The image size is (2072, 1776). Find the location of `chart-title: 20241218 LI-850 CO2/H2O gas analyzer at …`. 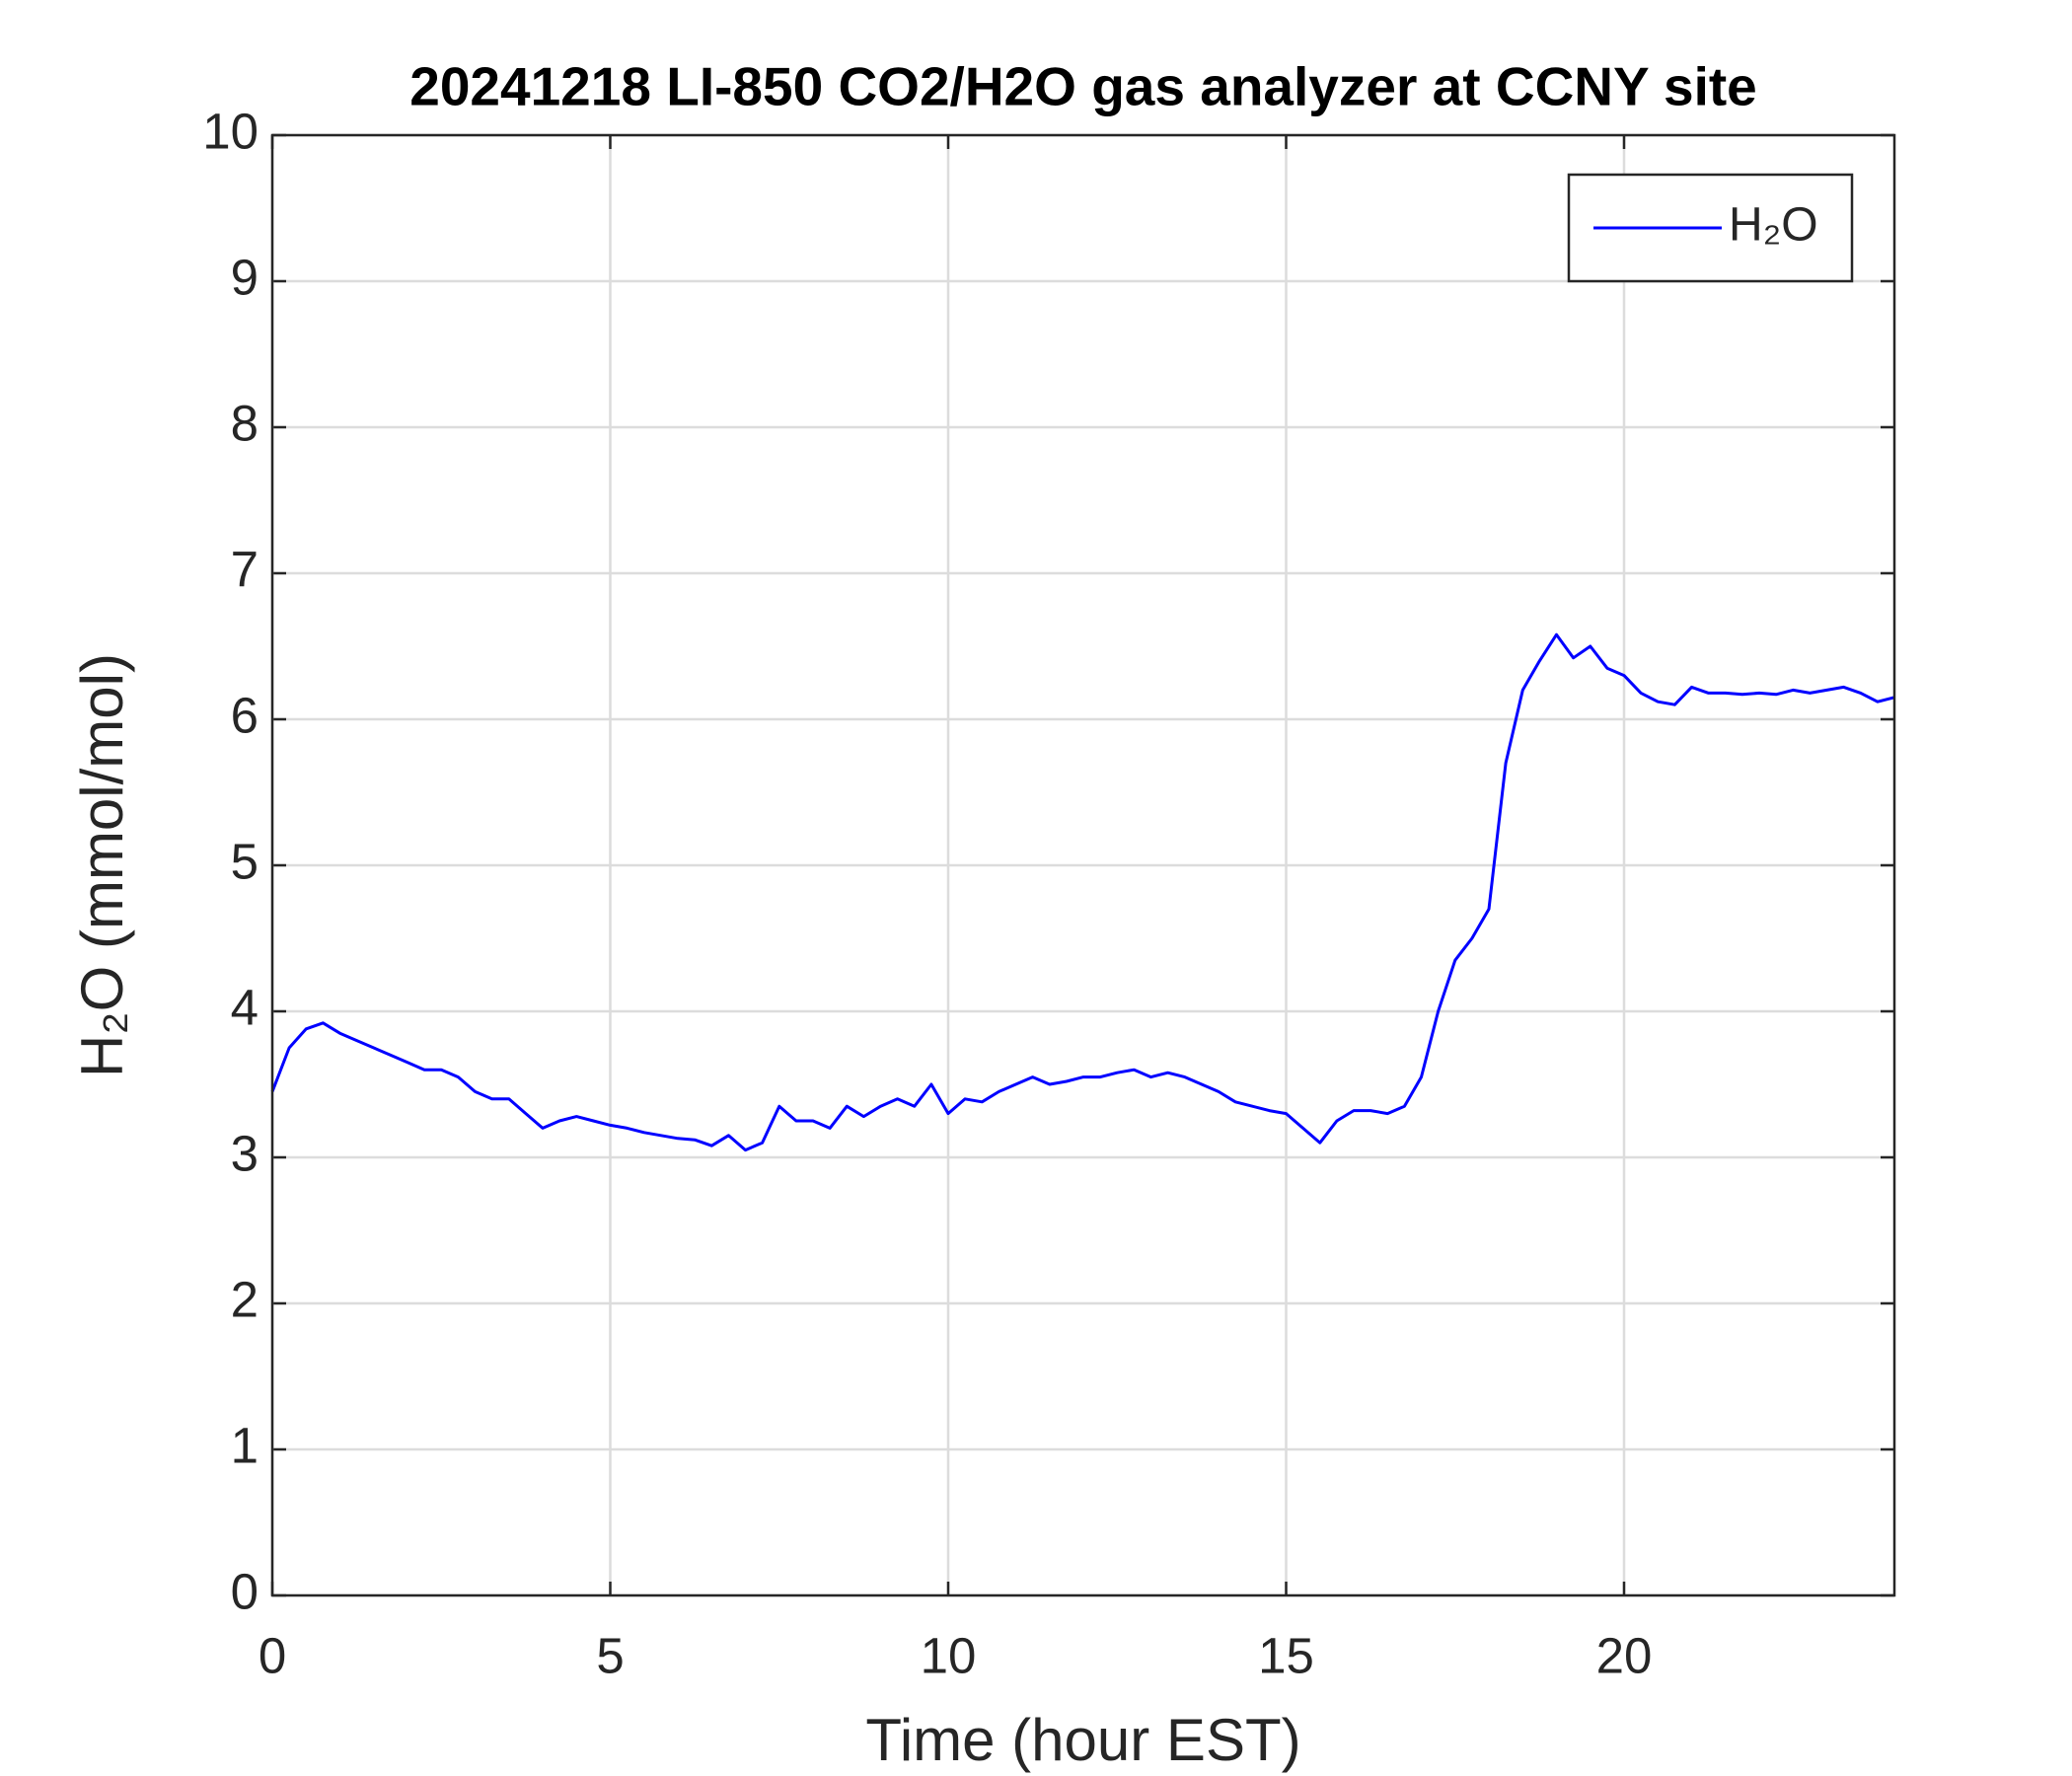

chart-title: 20241218 LI-850 CO2/H2O gas analyzer at … is located at coordinates (1083, 86).